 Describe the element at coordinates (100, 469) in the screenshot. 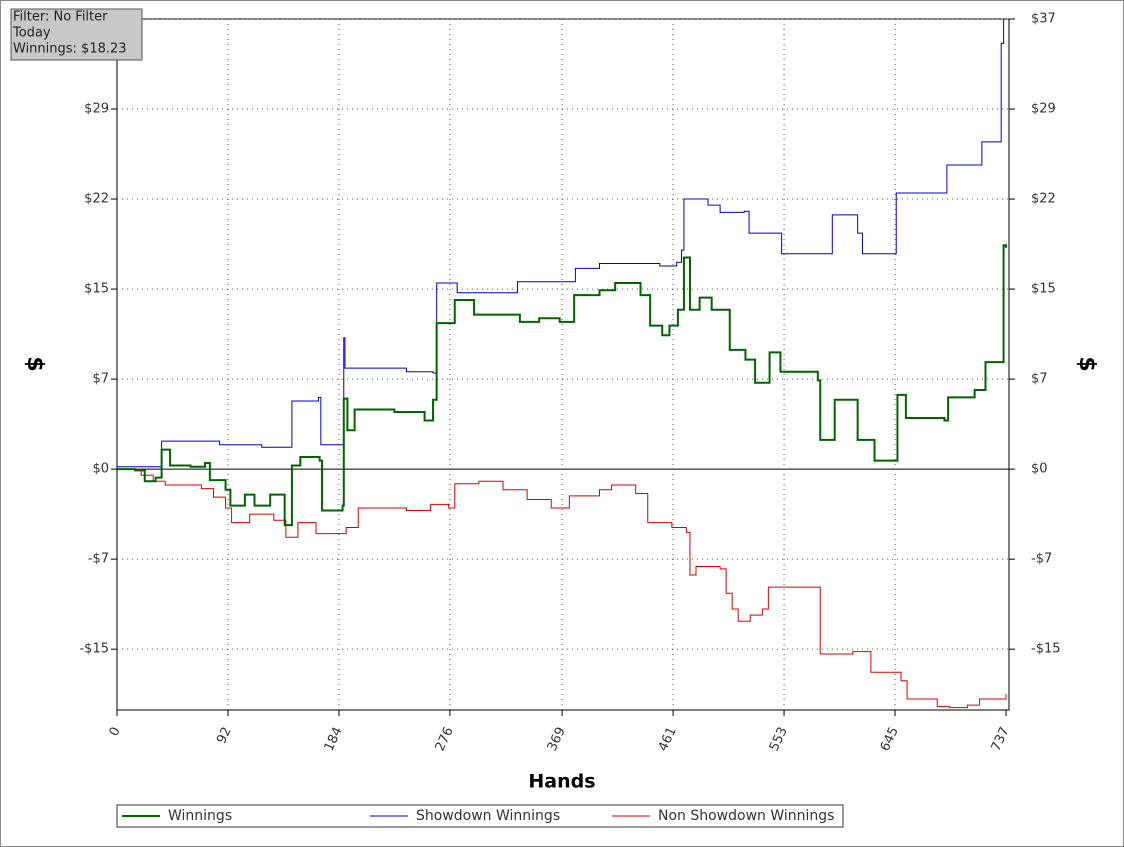

I see `y-tick-label: $0` at that location.